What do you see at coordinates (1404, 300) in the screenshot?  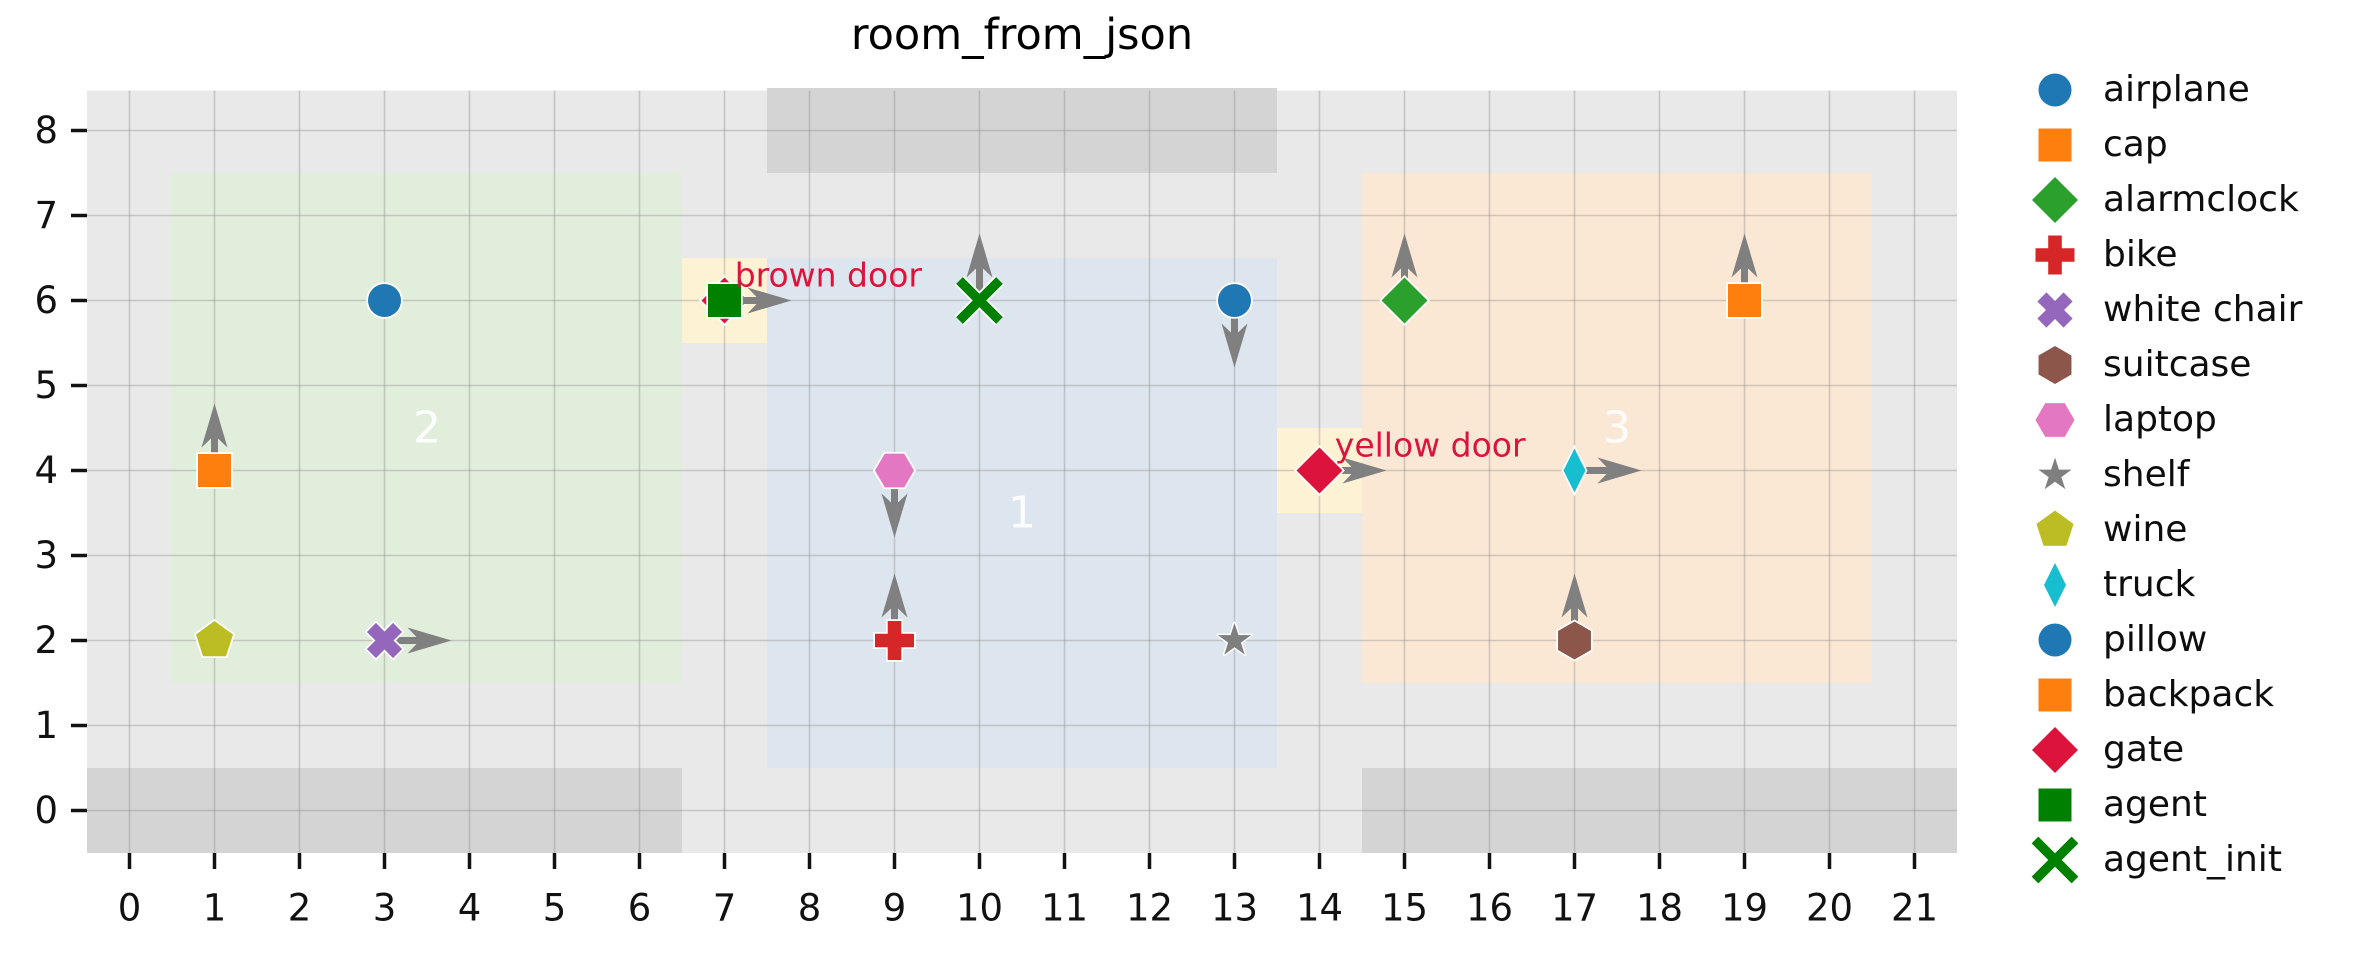 I see `marker-alarmclock` at bounding box center [1404, 300].